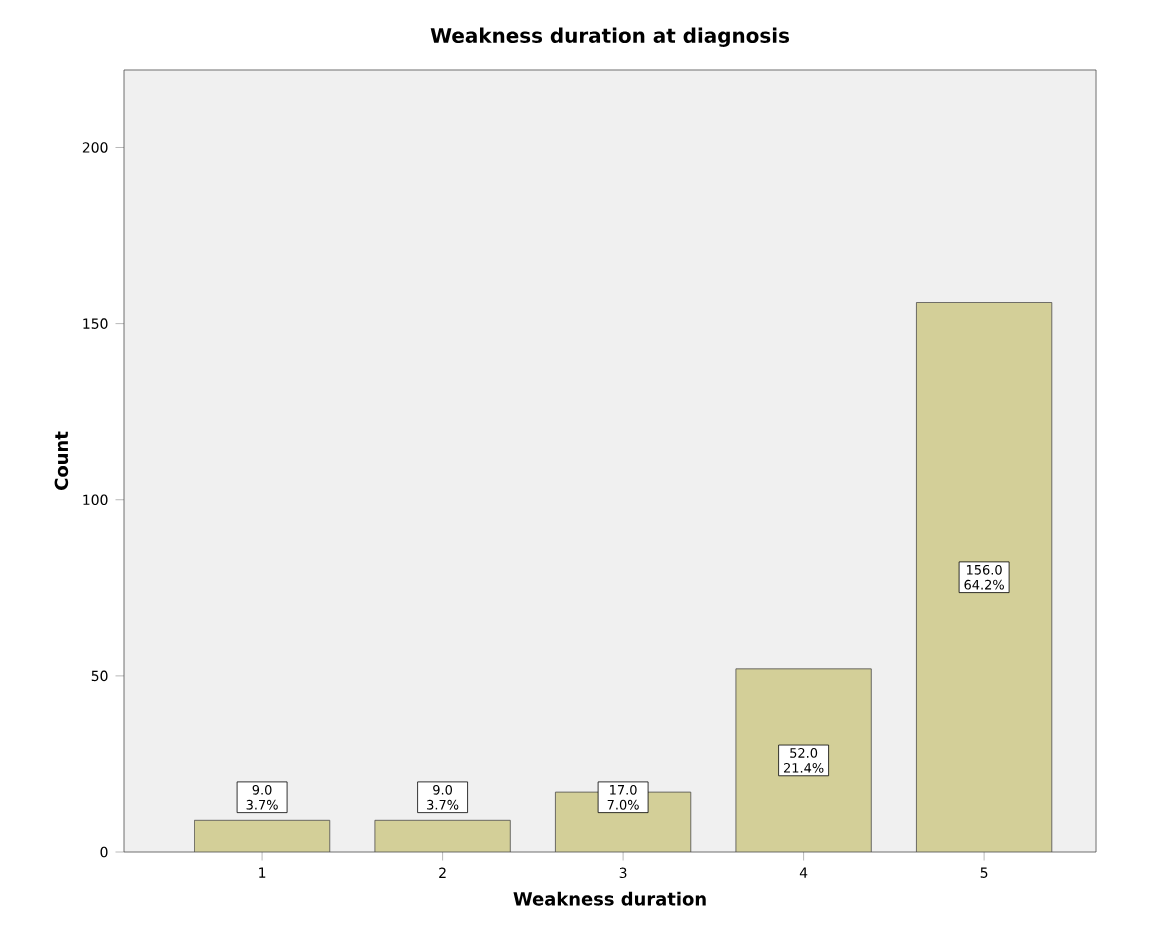 The width and height of the screenshot is (1162, 938). I want to click on x-axis-title: Weakness duration, so click(609, 898).